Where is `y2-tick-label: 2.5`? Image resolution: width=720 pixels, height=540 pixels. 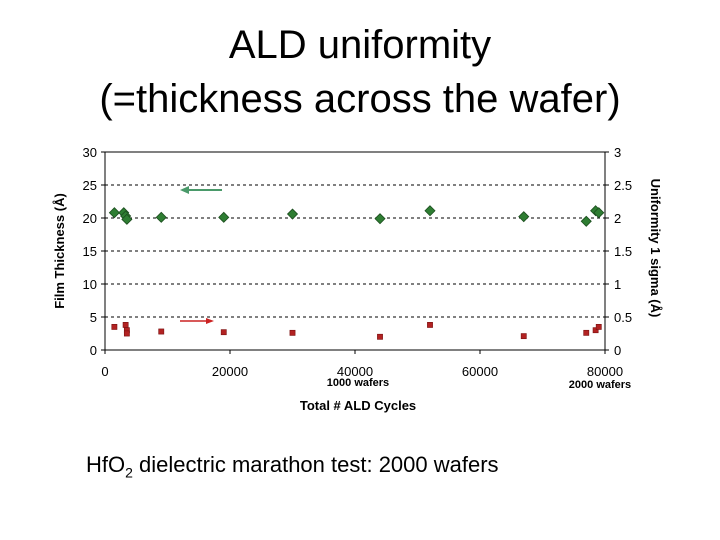
y2-tick-label: 2.5 is located at coordinates (623, 185).